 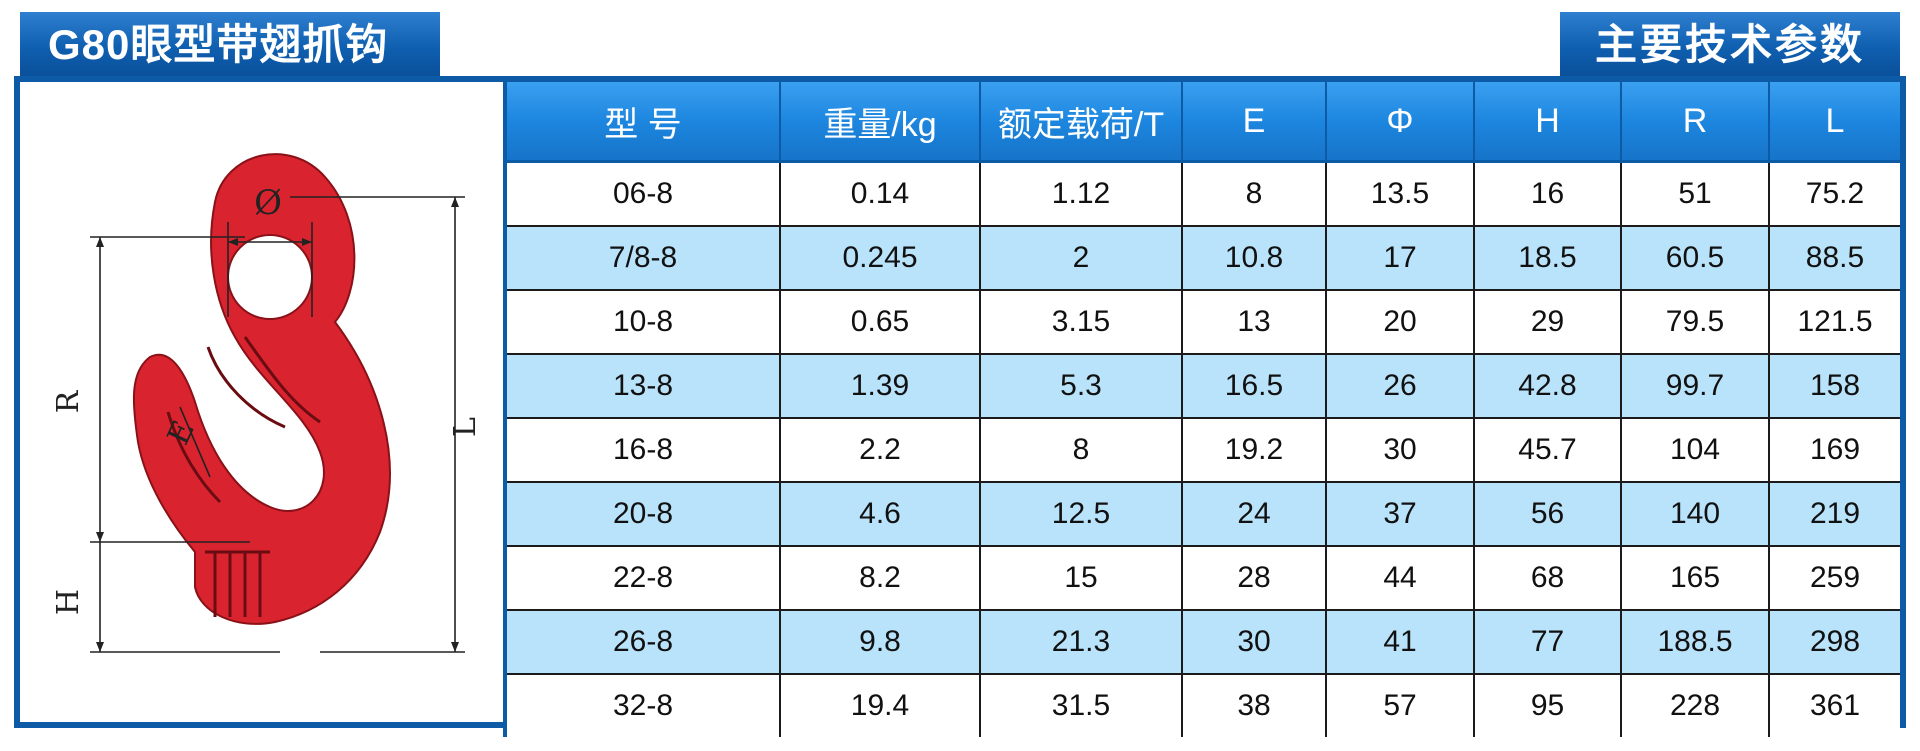 I want to click on table-row: 06-8 0.14 1.12 8 13.5 16 51 75.2, so click(x=1202, y=194).